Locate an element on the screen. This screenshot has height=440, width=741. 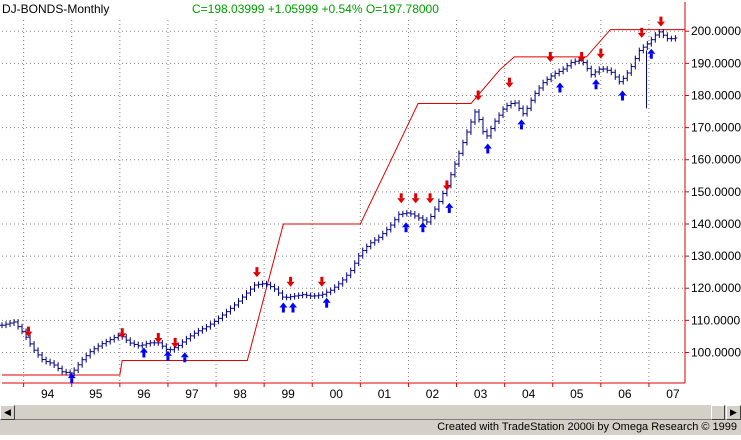
y-tick-label: 170.0000 is located at coordinates (716, 128).